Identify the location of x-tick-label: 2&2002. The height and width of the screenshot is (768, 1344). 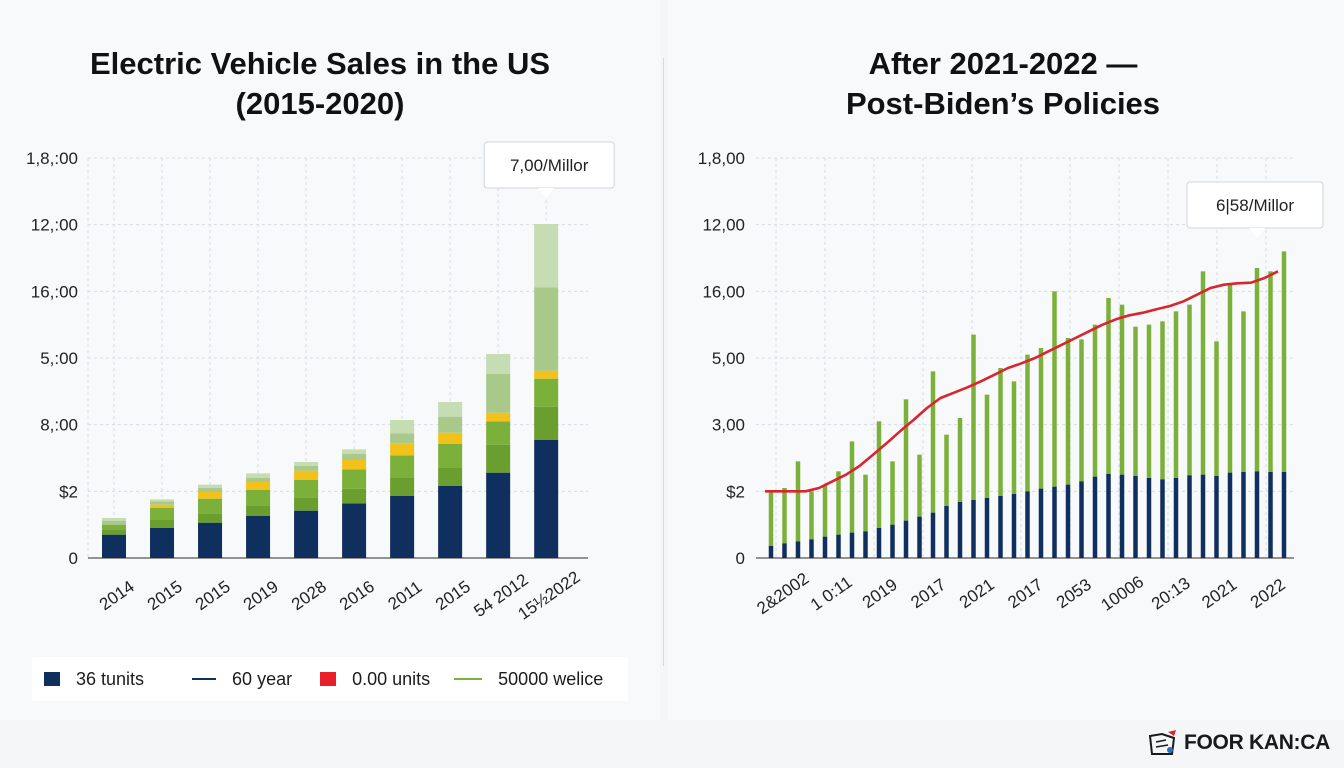
(782, 593).